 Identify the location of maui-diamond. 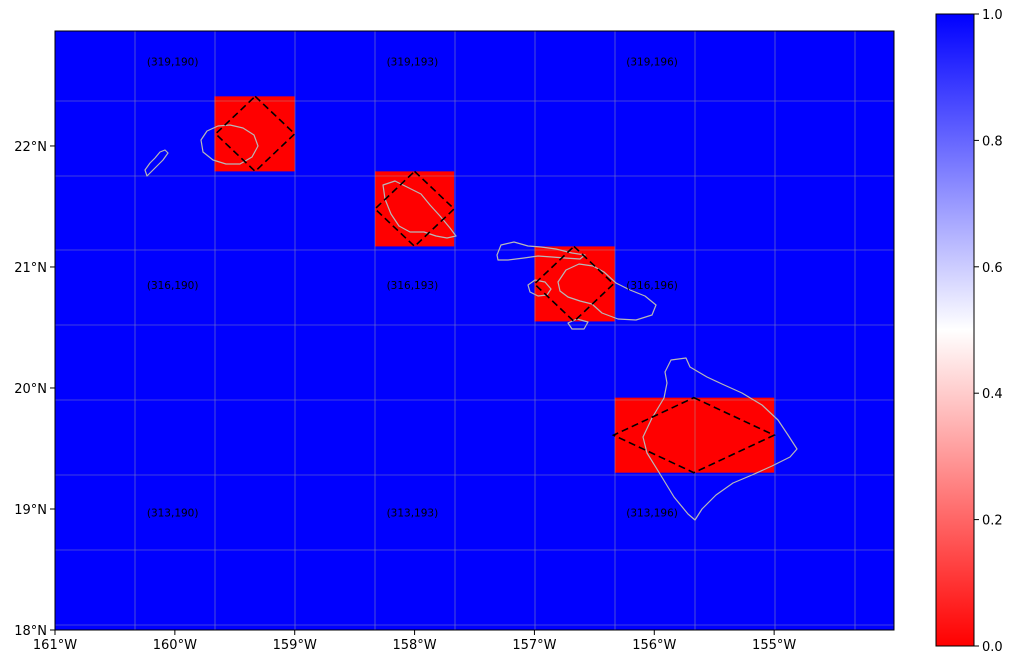
(574, 284).